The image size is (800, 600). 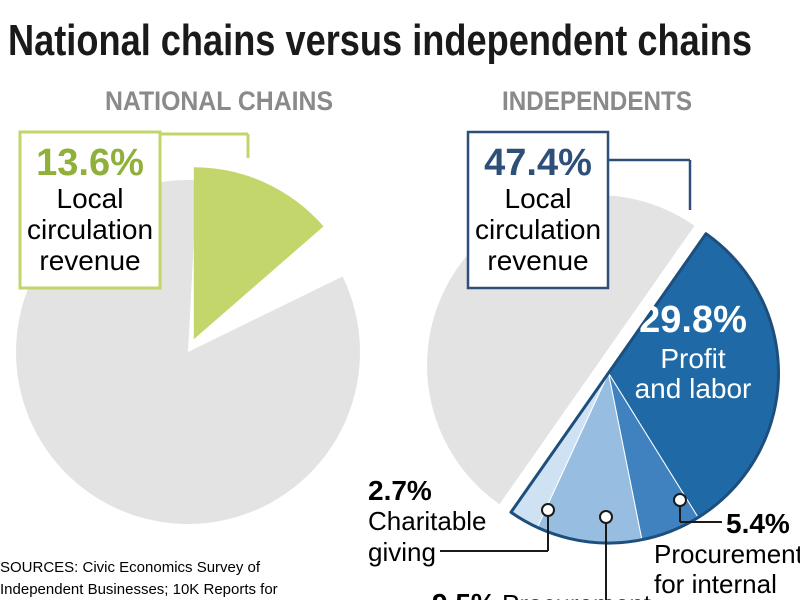 I want to click on sources-line1: SOURCES: Civic Economics Survey of, so click(x=130, y=567).